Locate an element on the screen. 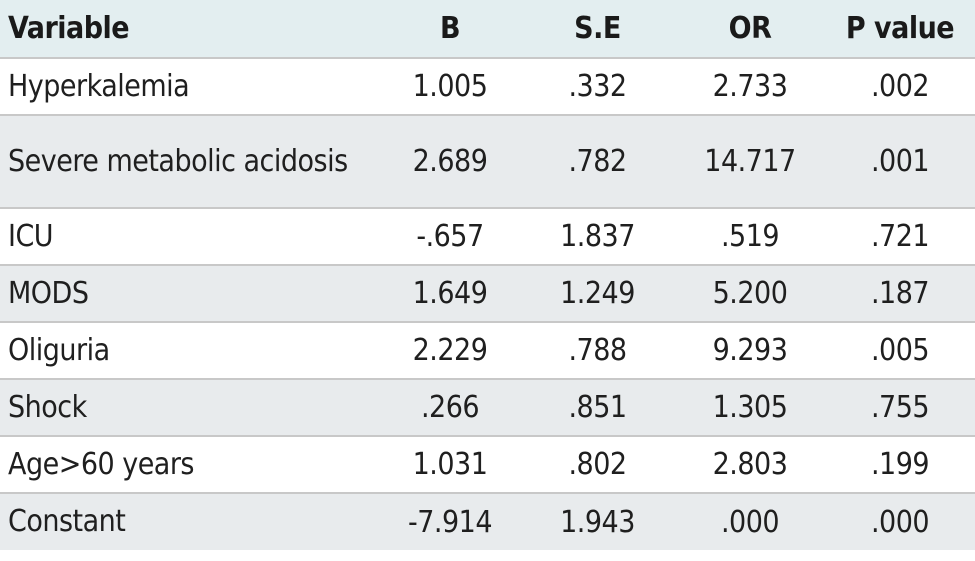  cell-se: .332 is located at coordinates (597, 87).